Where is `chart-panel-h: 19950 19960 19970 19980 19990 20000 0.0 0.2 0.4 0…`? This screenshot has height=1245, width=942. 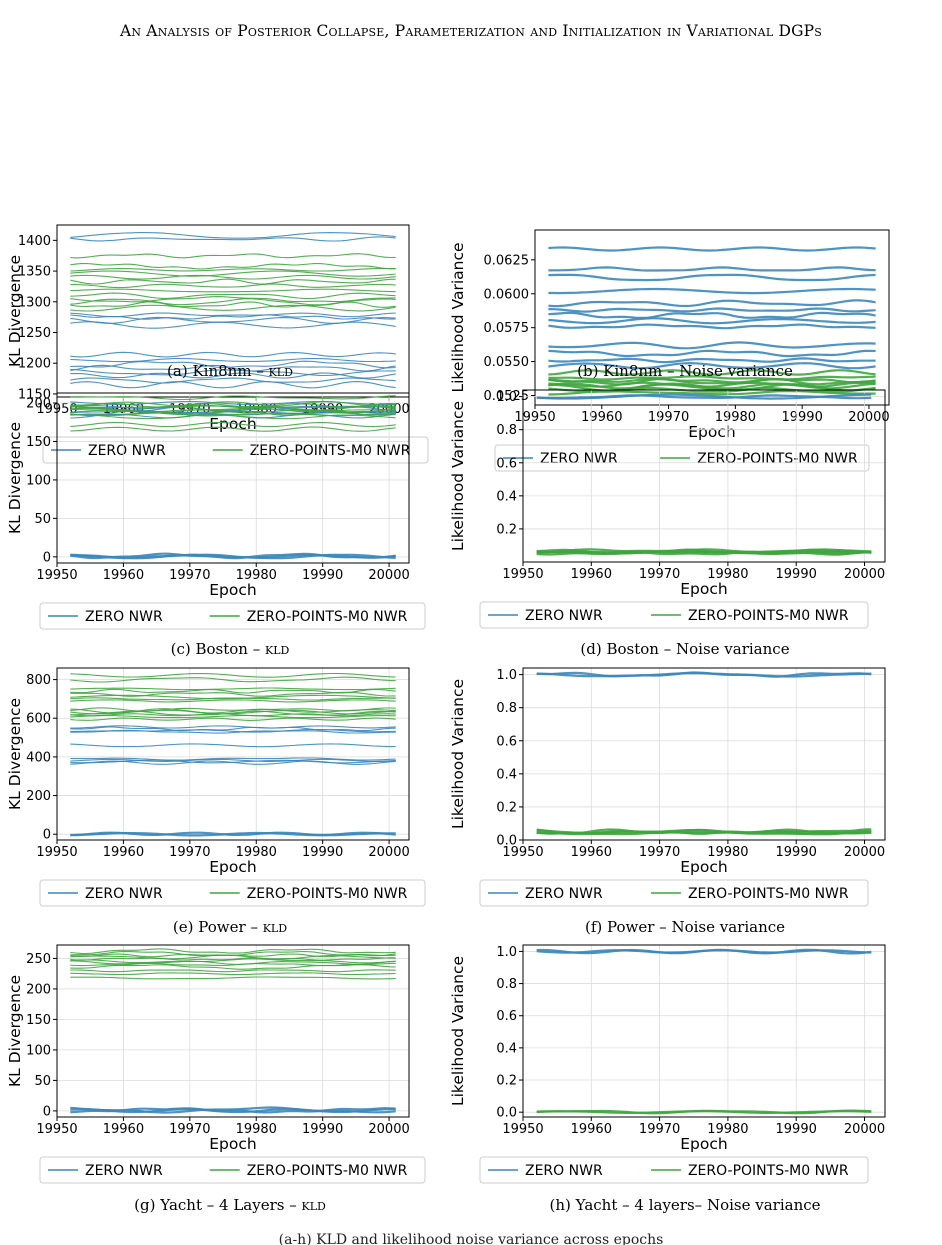
chart-panel-h: 19950 19960 19970 19980 19990 20000 0.0 0.2 0.4 0… is located at coordinates (682, 1065).